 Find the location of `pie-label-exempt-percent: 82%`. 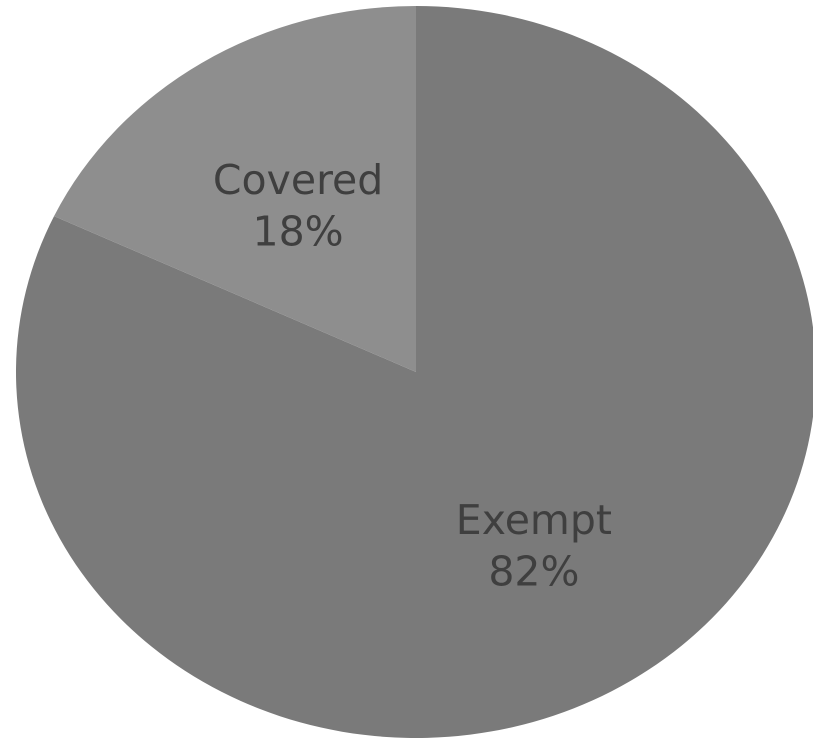

pie-label-exempt-percent: 82% is located at coordinates (533, 571).